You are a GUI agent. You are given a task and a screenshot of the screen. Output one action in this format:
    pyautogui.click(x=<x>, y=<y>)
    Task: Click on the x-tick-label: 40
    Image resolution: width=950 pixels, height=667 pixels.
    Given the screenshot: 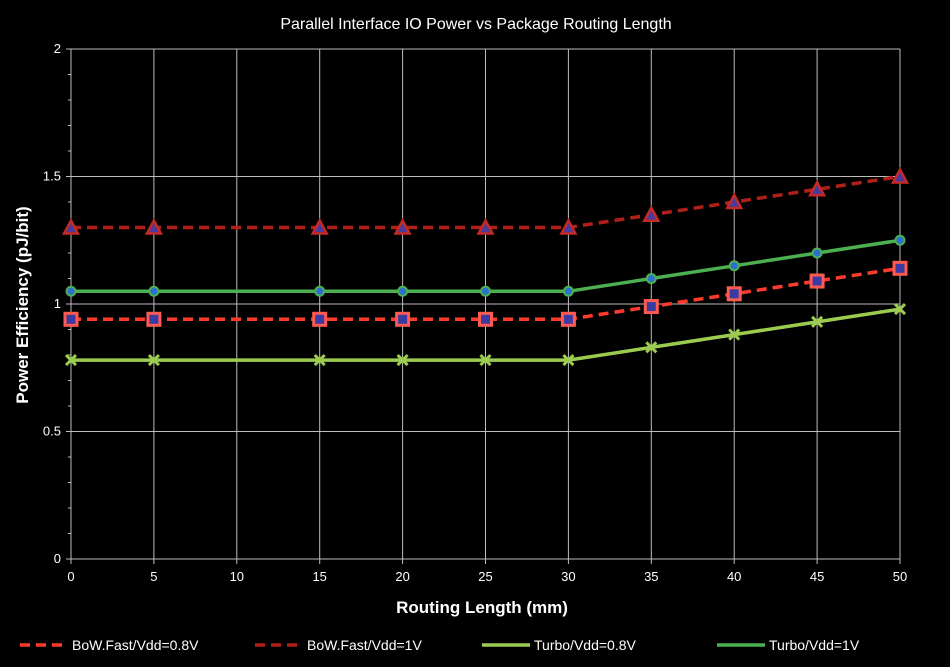 What is the action you would take?
    pyautogui.click(x=734, y=576)
    